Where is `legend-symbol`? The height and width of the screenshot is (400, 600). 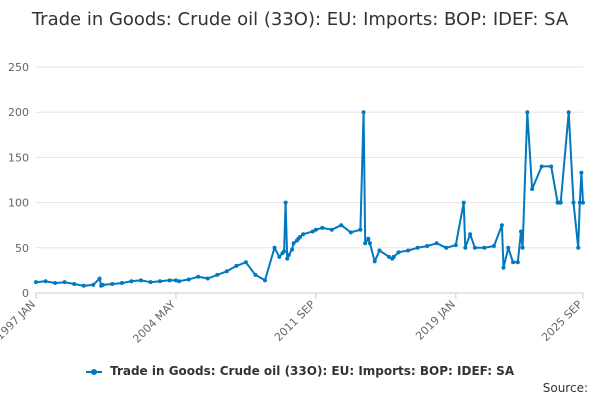 legend-symbol is located at coordinates (93, 372).